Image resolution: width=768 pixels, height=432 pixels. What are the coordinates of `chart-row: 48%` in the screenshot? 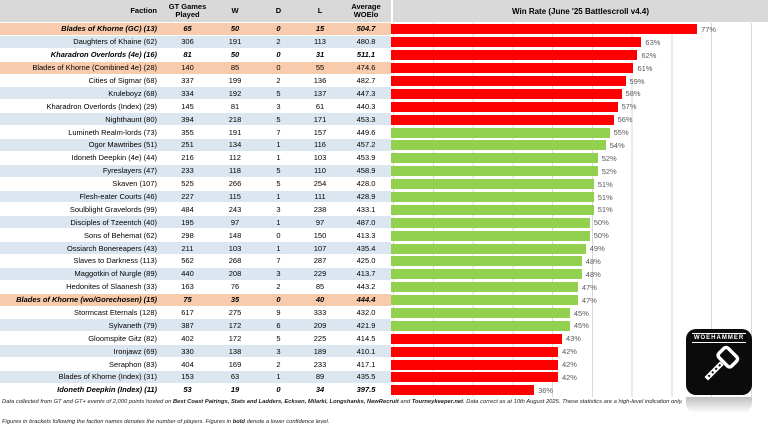 It's located at (579, 274).